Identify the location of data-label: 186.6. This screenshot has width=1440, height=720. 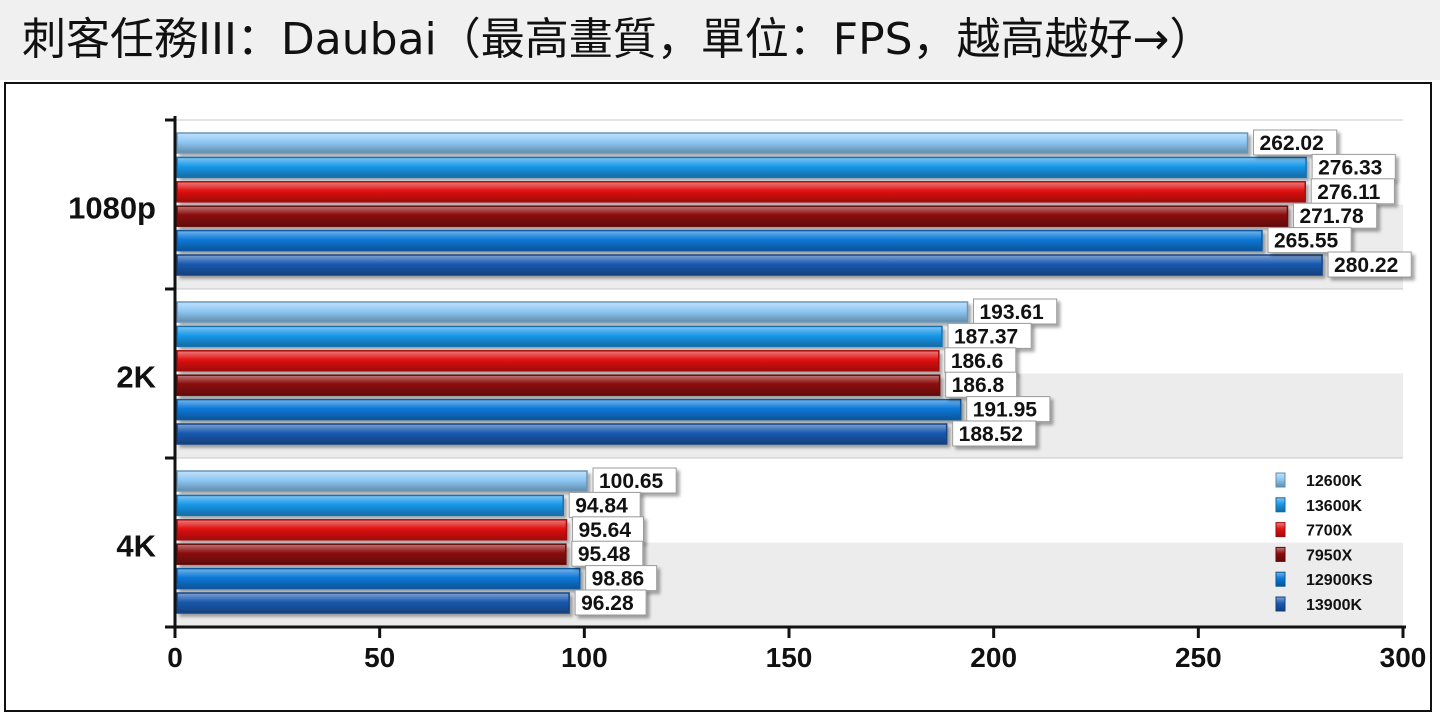
(977, 361).